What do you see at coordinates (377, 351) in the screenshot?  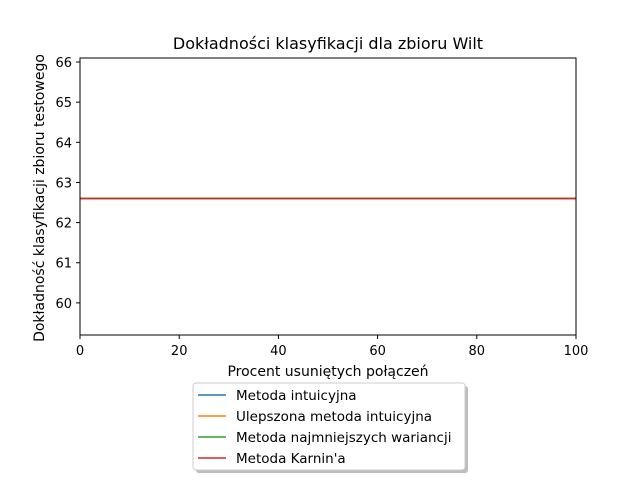 I see `x-tick-label: 60` at bounding box center [377, 351].